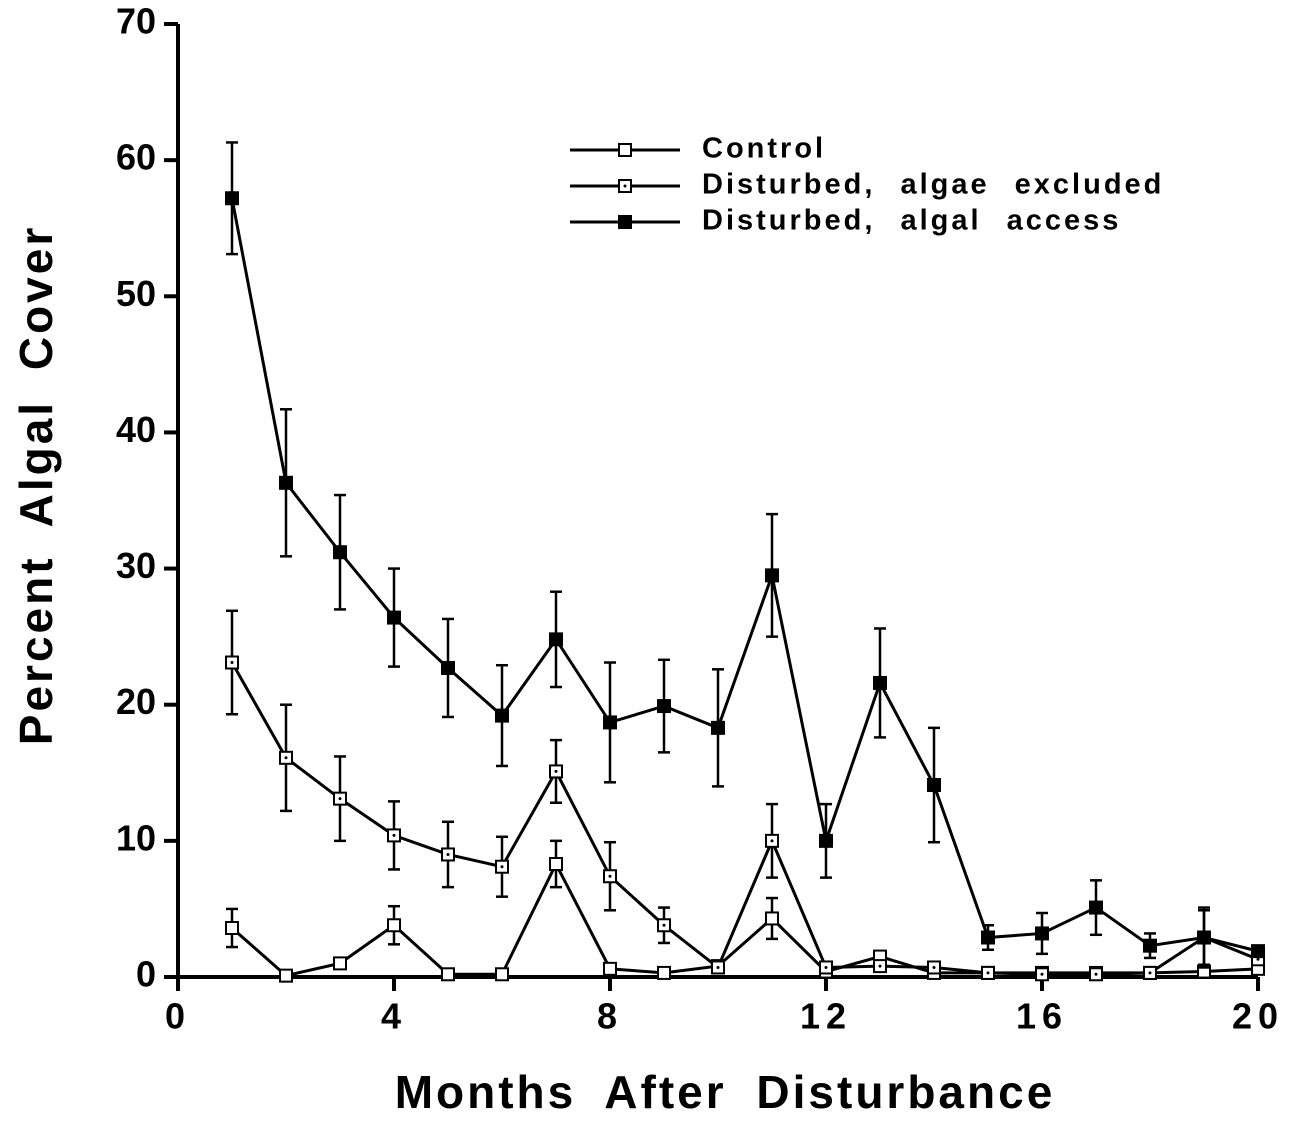 This screenshot has height=1122, width=1295. I want to click on y-tick-label: 10, so click(136, 837).